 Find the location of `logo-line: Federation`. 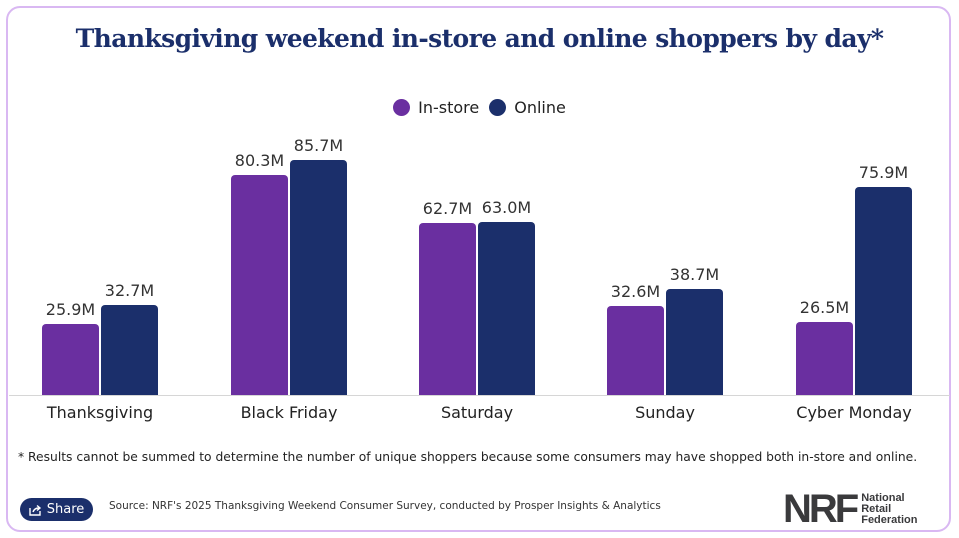

logo-line: Federation is located at coordinates (889, 519).